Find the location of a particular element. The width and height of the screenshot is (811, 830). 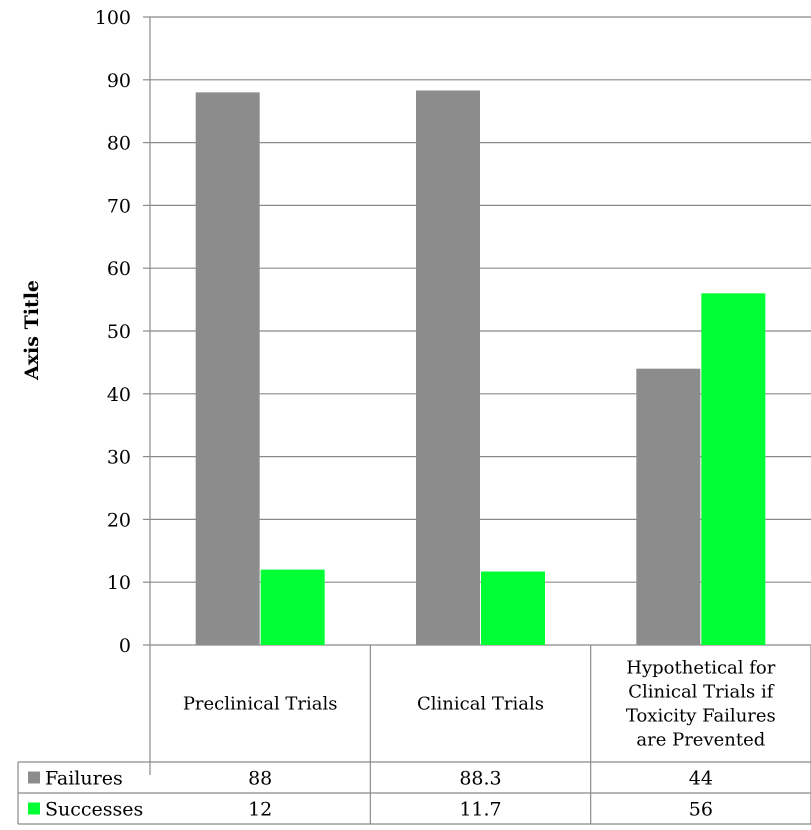

y-tick-label: 40 is located at coordinates (119, 395).